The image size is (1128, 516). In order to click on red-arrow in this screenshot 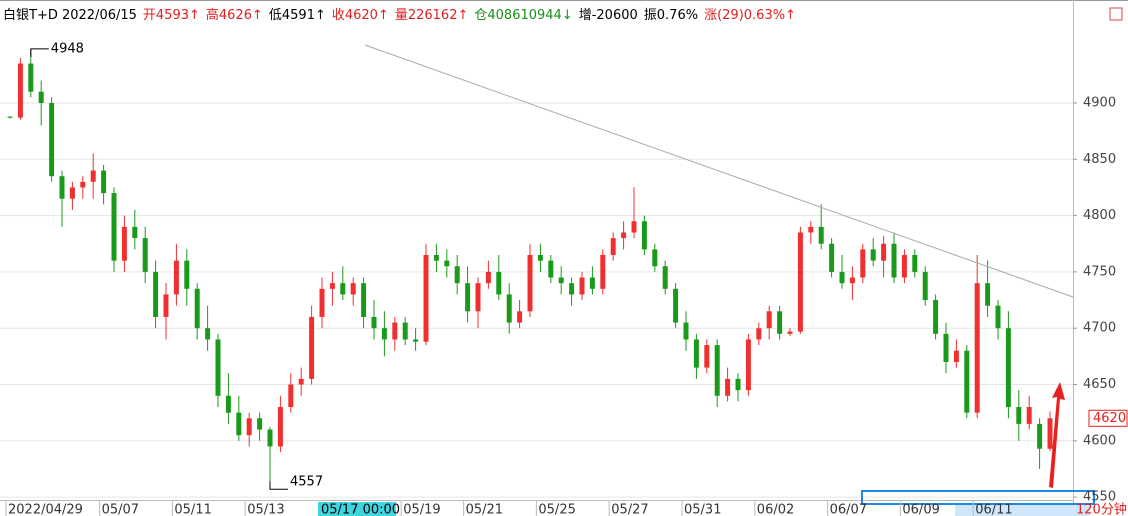, I will do `click(1057, 435)`.